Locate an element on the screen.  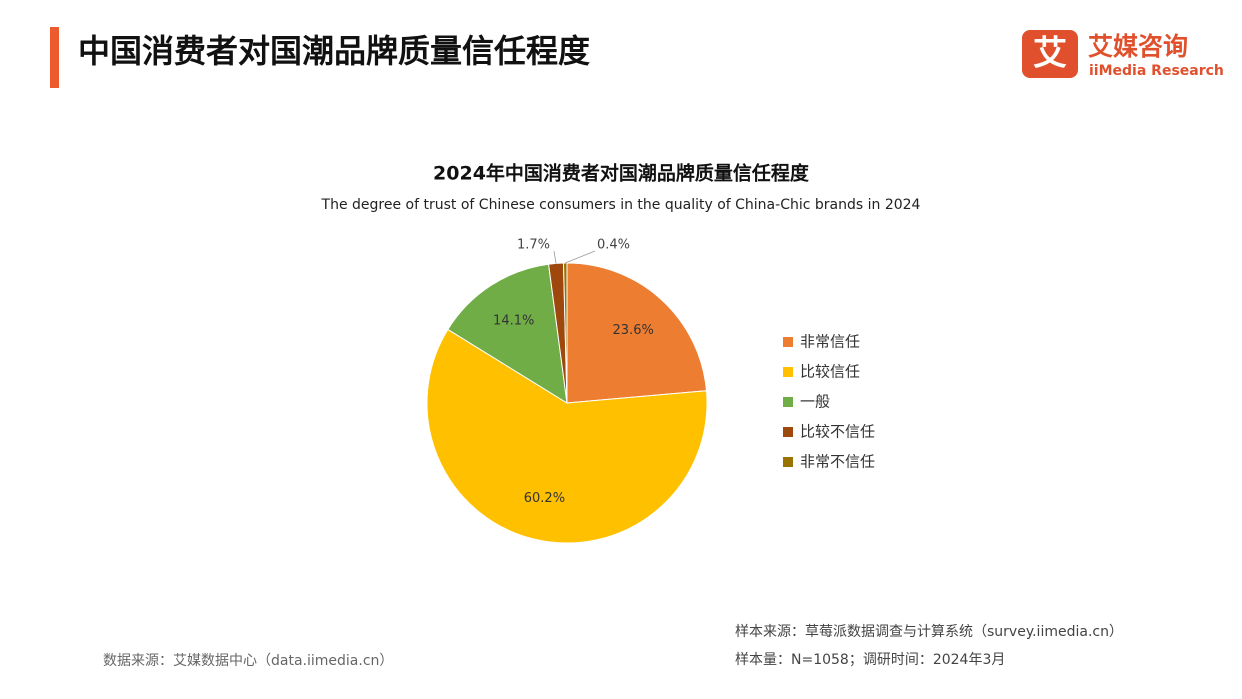
data-label: 60.2% is located at coordinates (544, 498).